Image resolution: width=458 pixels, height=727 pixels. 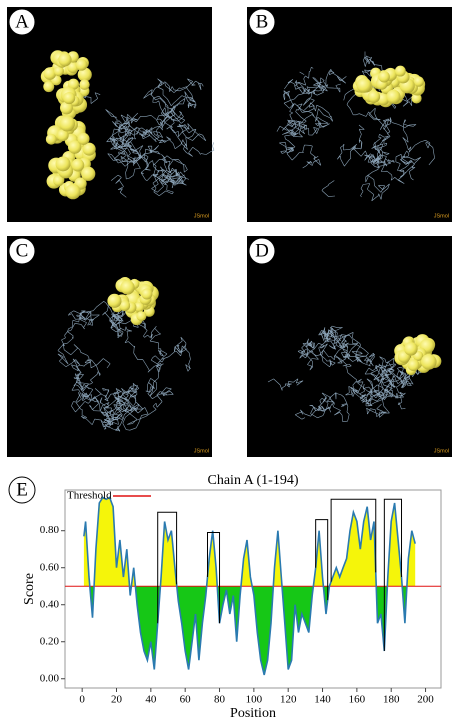 I want to click on panel-label: B, so click(x=262, y=21).